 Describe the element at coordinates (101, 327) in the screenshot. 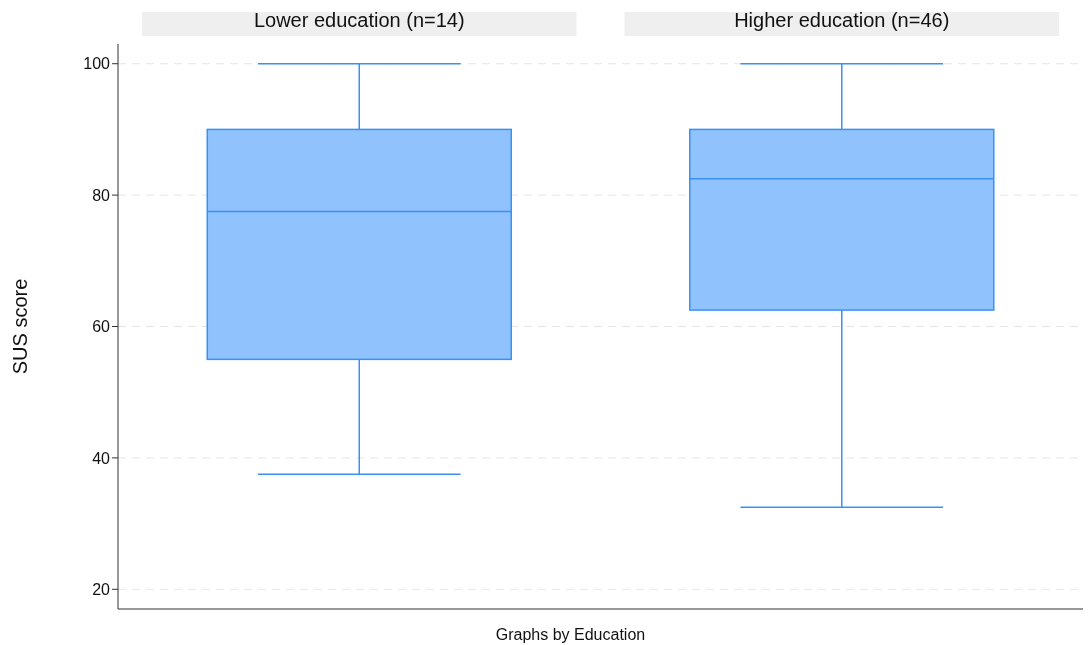

I see `y-tick-label: 60` at that location.